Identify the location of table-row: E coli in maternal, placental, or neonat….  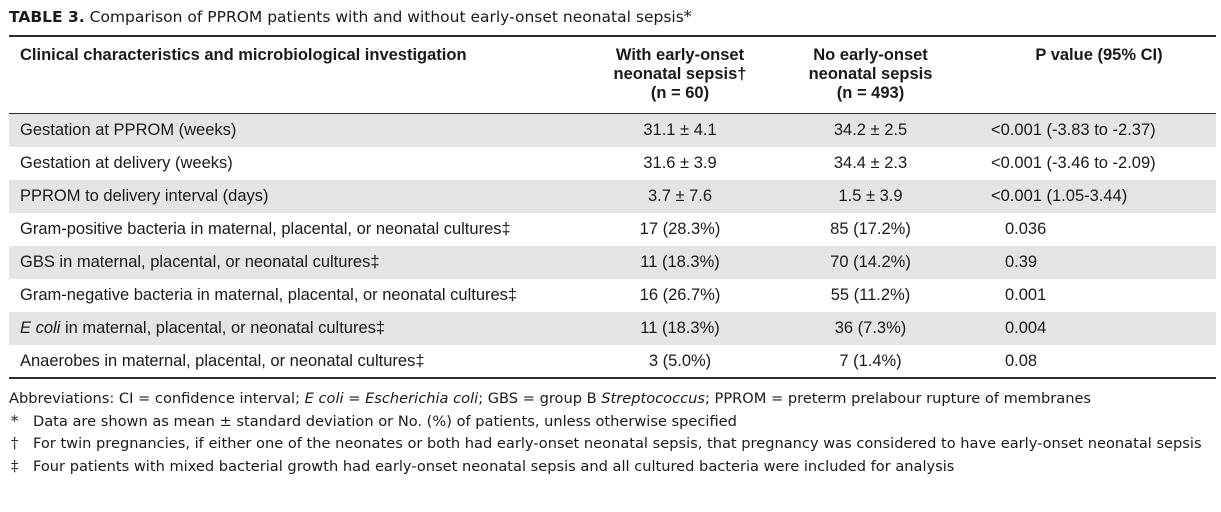
(612, 328).